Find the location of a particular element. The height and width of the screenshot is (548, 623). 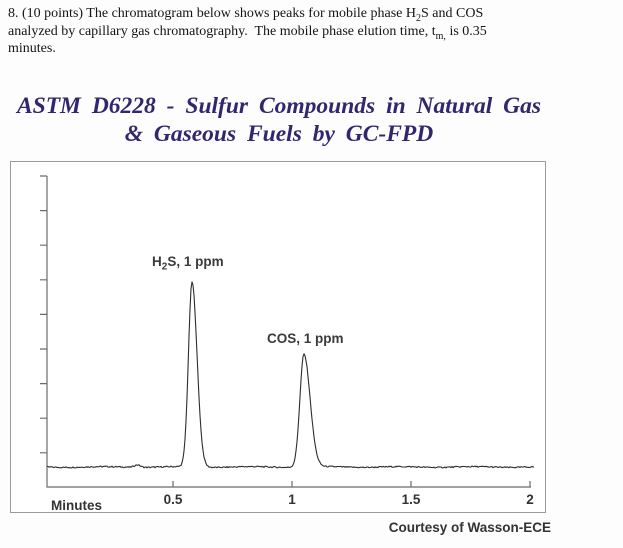

x-tick-label-0.5: 0.5 is located at coordinates (173, 499).